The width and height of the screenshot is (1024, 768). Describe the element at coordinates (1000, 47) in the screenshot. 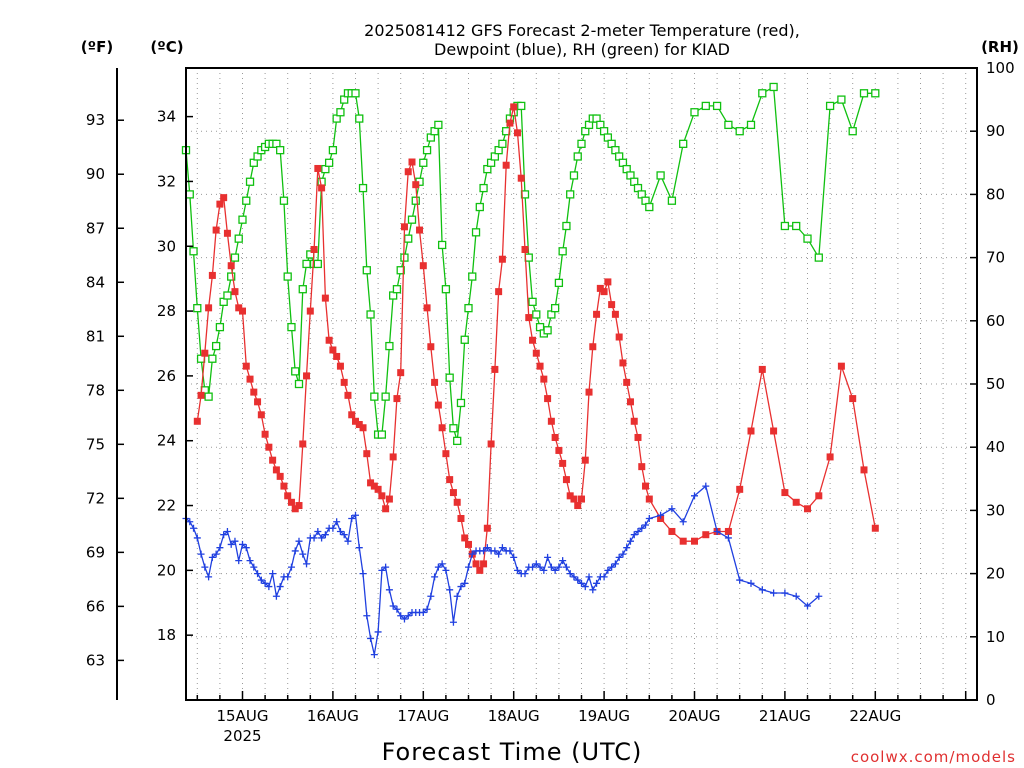

I see `rh-unit: (RH)` at that location.